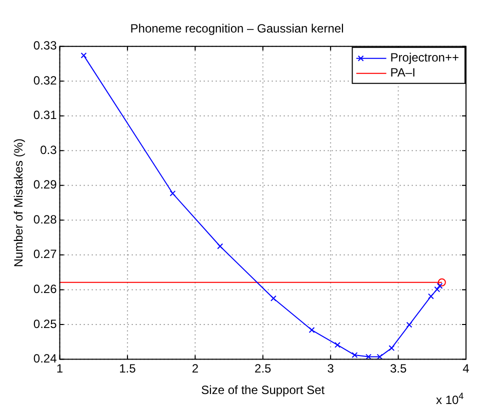 The width and height of the screenshot is (500, 419). What do you see at coordinates (425, 57) in the screenshot?
I see `legend-label: Projectron++` at bounding box center [425, 57].